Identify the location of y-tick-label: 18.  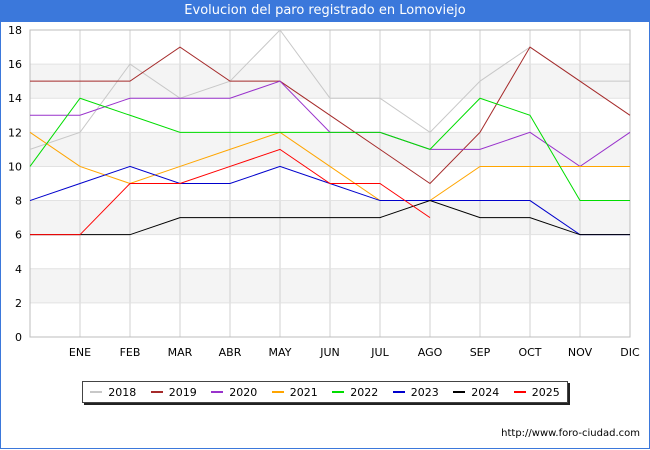
(15, 30).